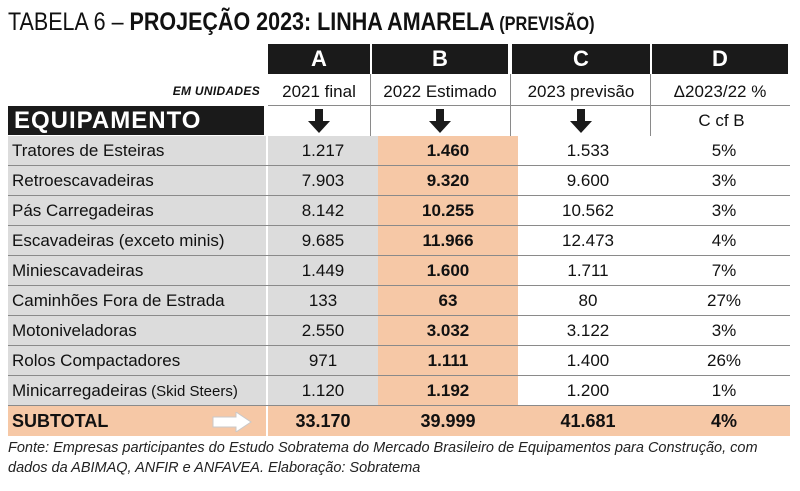  What do you see at coordinates (588, 301) in the screenshot?
I see `value-c: 80` at bounding box center [588, 301].